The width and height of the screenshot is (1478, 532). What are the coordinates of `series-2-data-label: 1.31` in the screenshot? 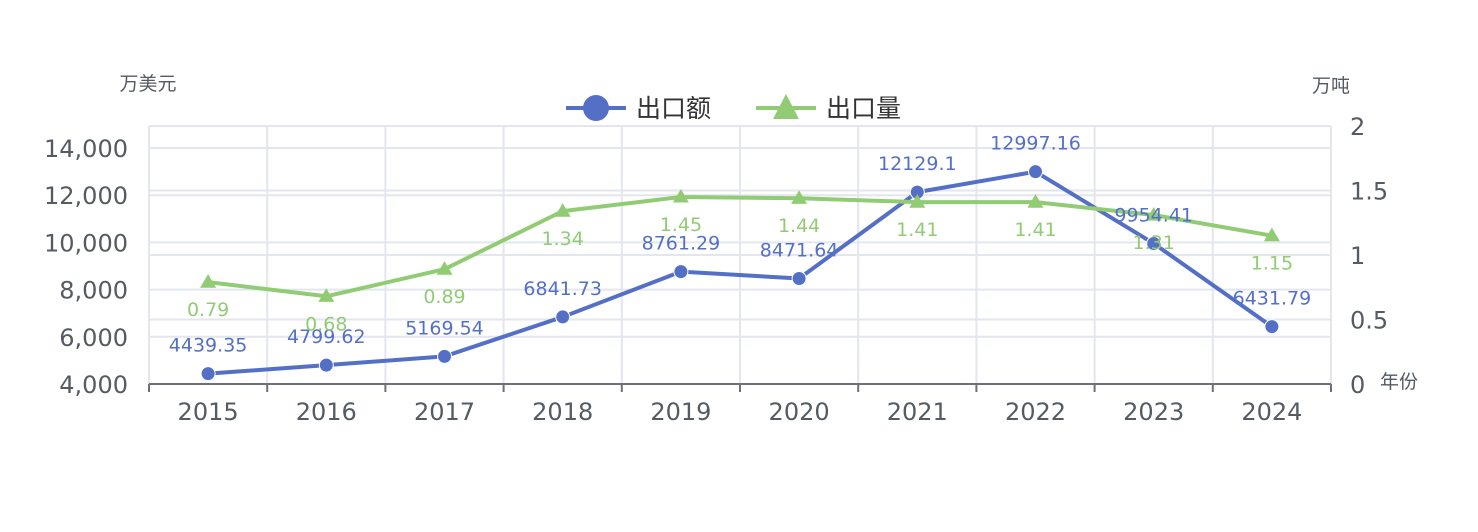 It's located at (1154, 243).